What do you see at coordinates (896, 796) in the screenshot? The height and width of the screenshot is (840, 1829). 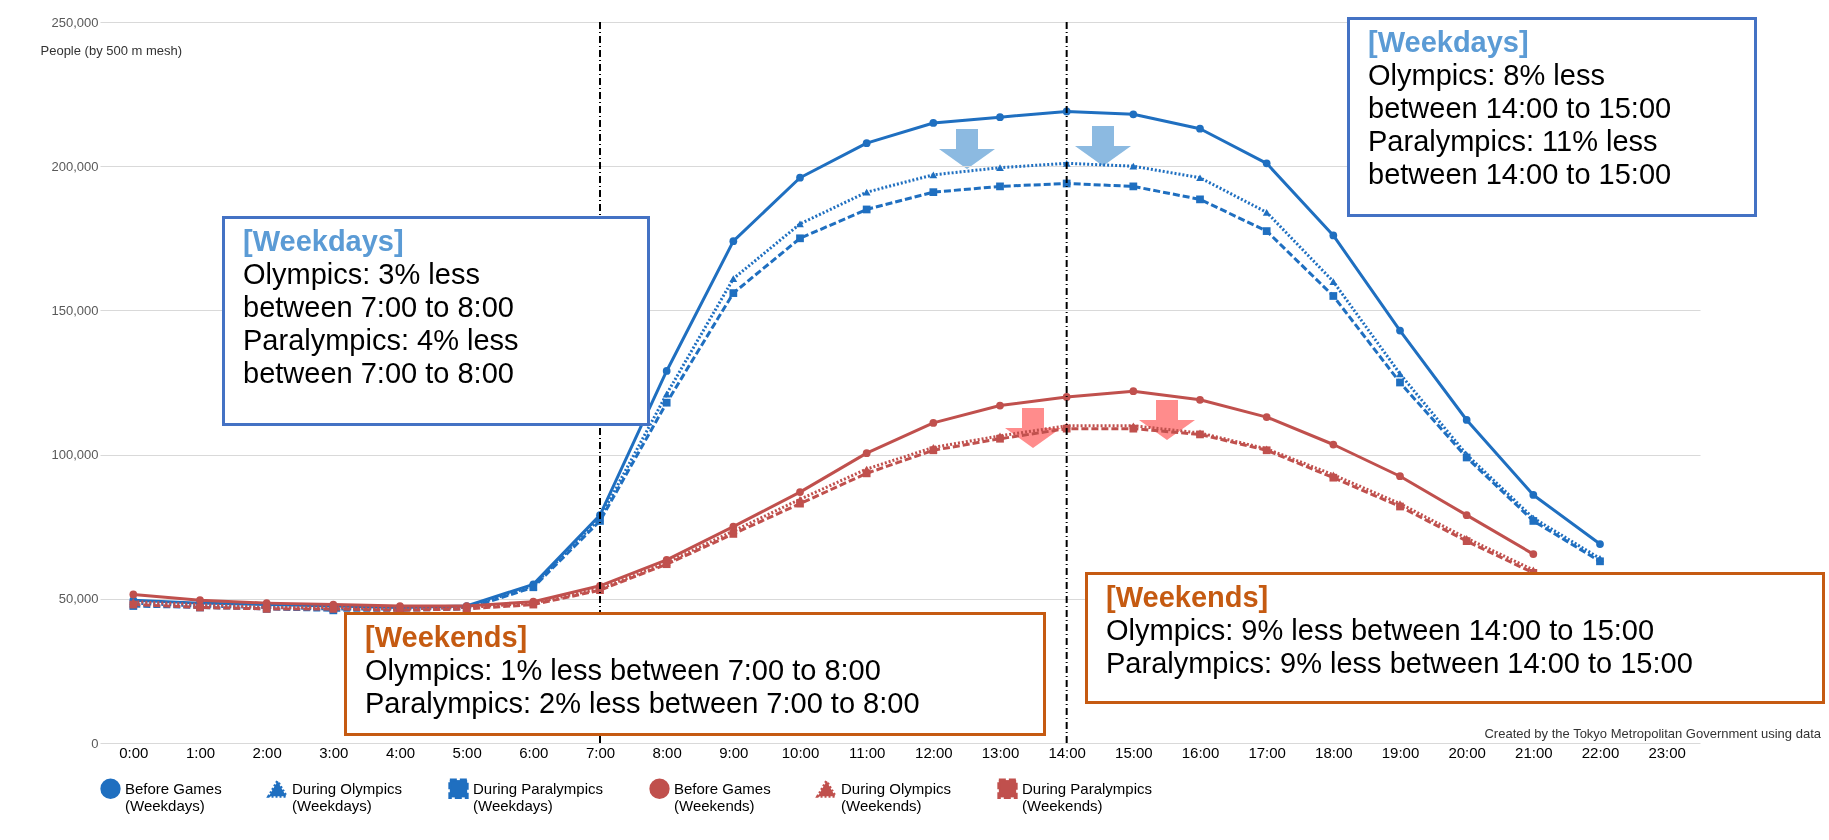 I see `legend-label: During Olympics (Weekends)` at bounding box center [896, 796].